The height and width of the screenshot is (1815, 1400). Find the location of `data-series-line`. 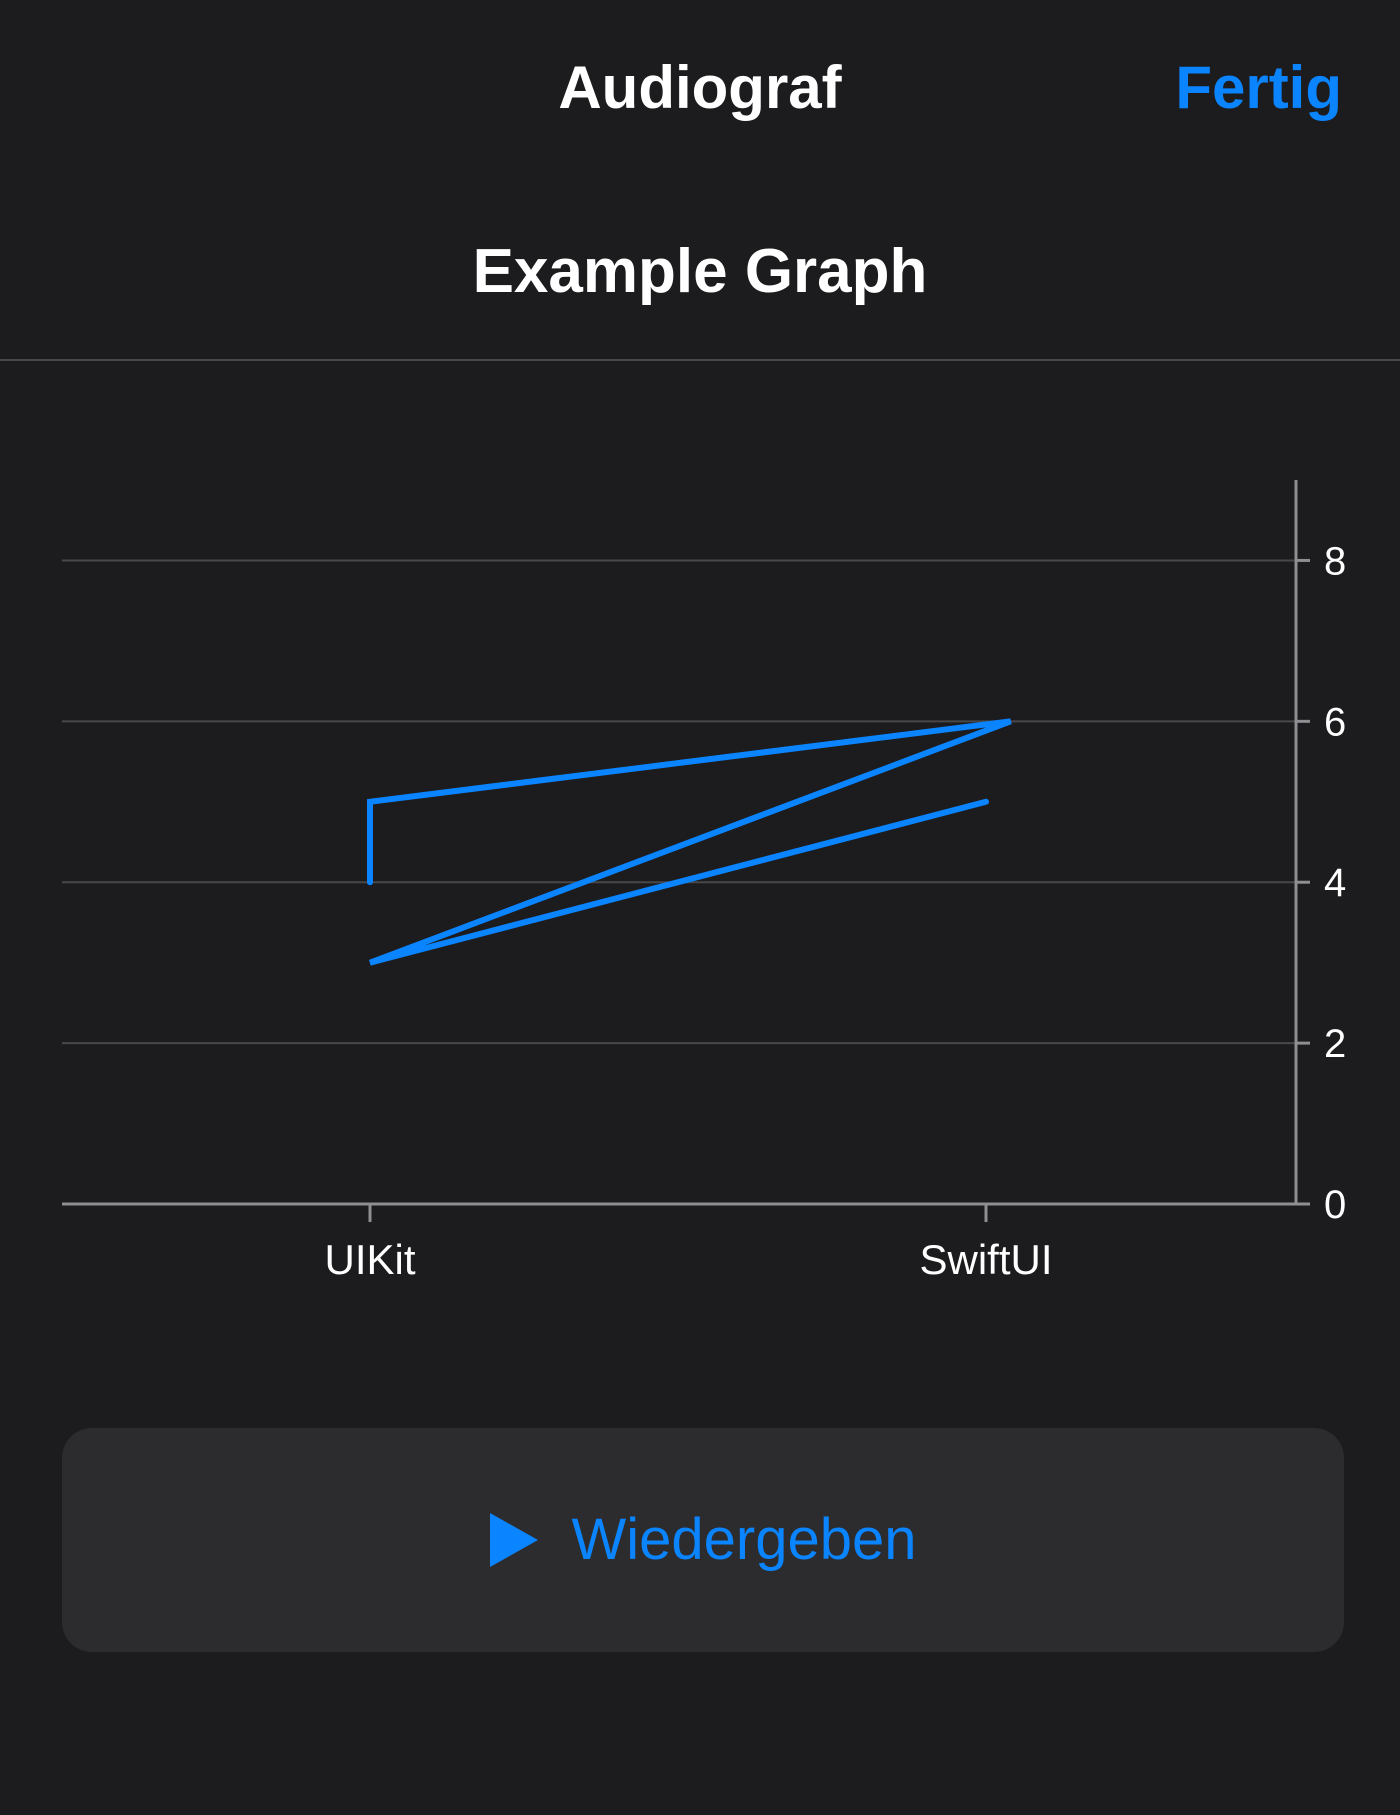

data-series-line is located at coordinates (689, 842).